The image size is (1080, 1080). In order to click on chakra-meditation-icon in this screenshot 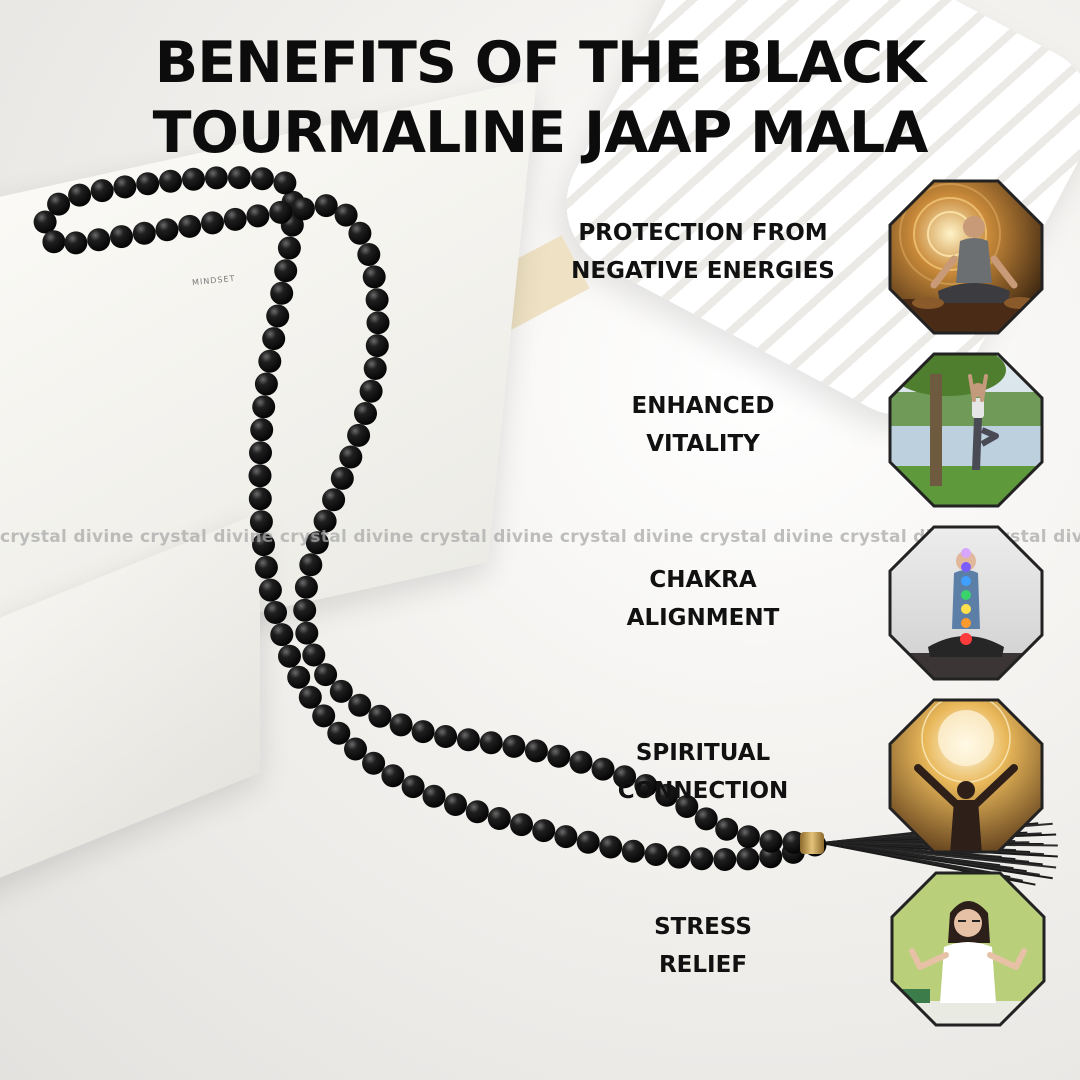, I will do `click(966, 603)`.